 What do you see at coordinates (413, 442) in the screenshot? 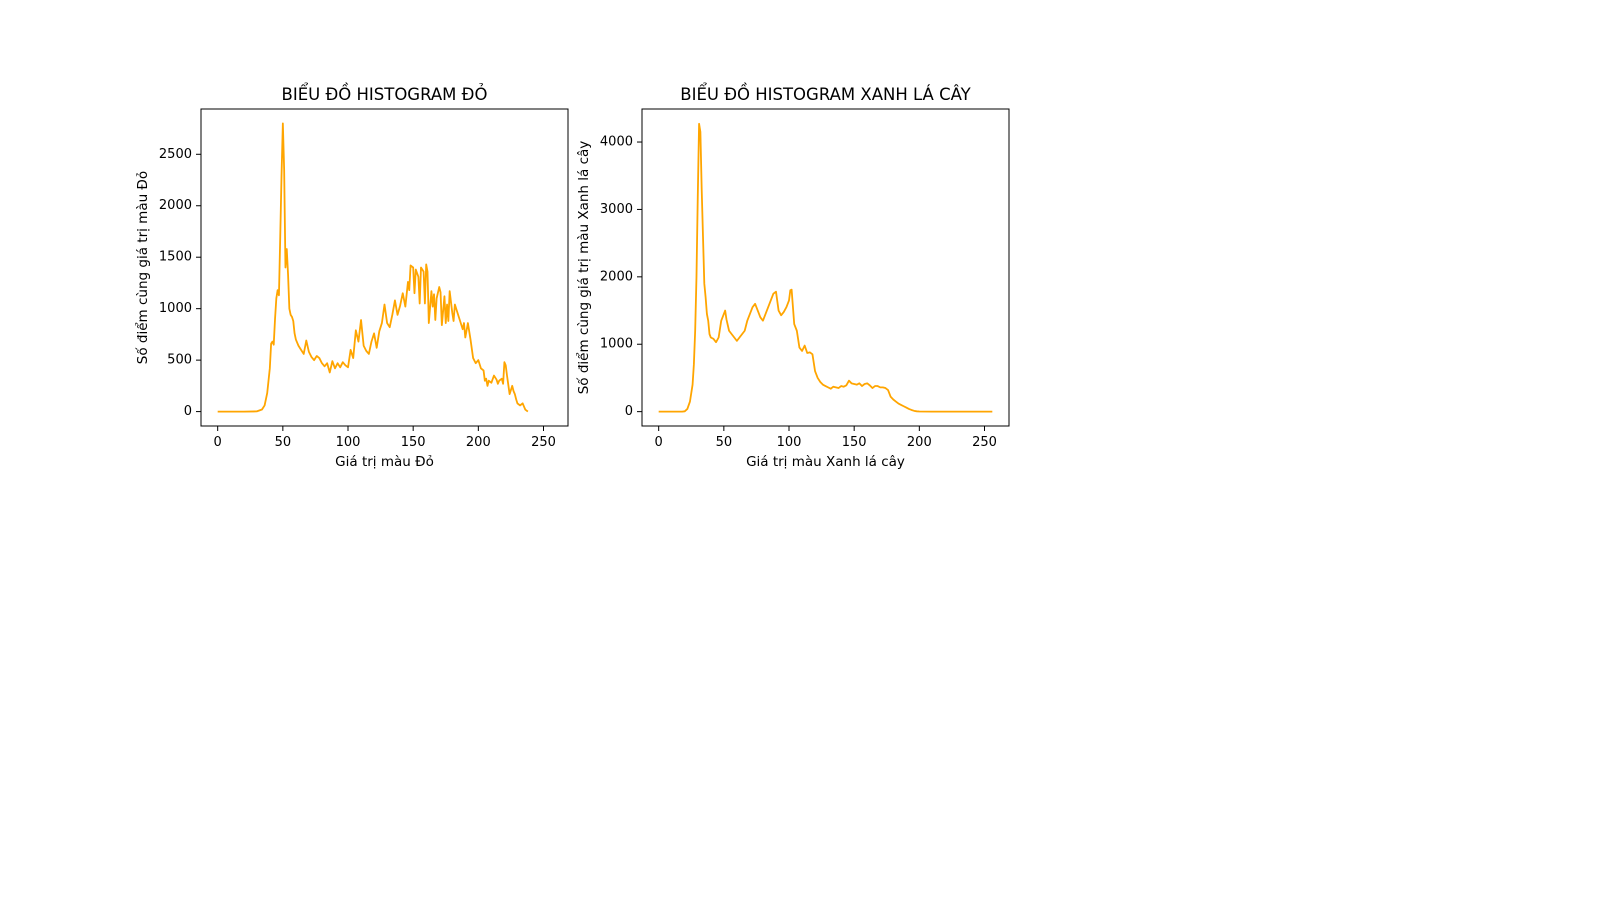
I see `red-x-tick-label: 150` at bounding box center [413, 442].